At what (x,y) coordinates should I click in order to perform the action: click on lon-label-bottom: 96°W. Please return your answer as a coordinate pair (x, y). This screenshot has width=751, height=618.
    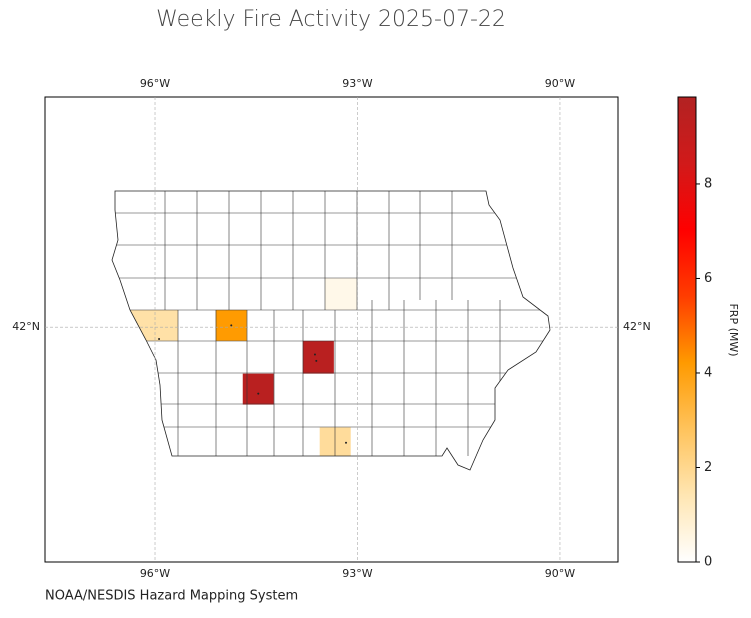
    Looking at the image, I should click on (155, 573).